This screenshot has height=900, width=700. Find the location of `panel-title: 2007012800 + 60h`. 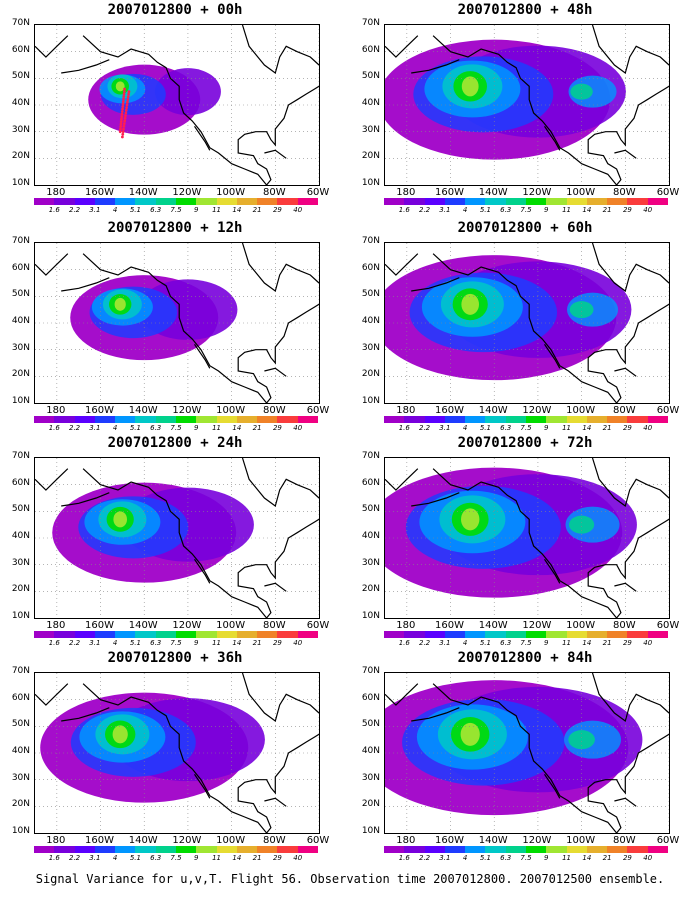

panel-title: 2007012800 + 60h is located at coordinates (525, 228).